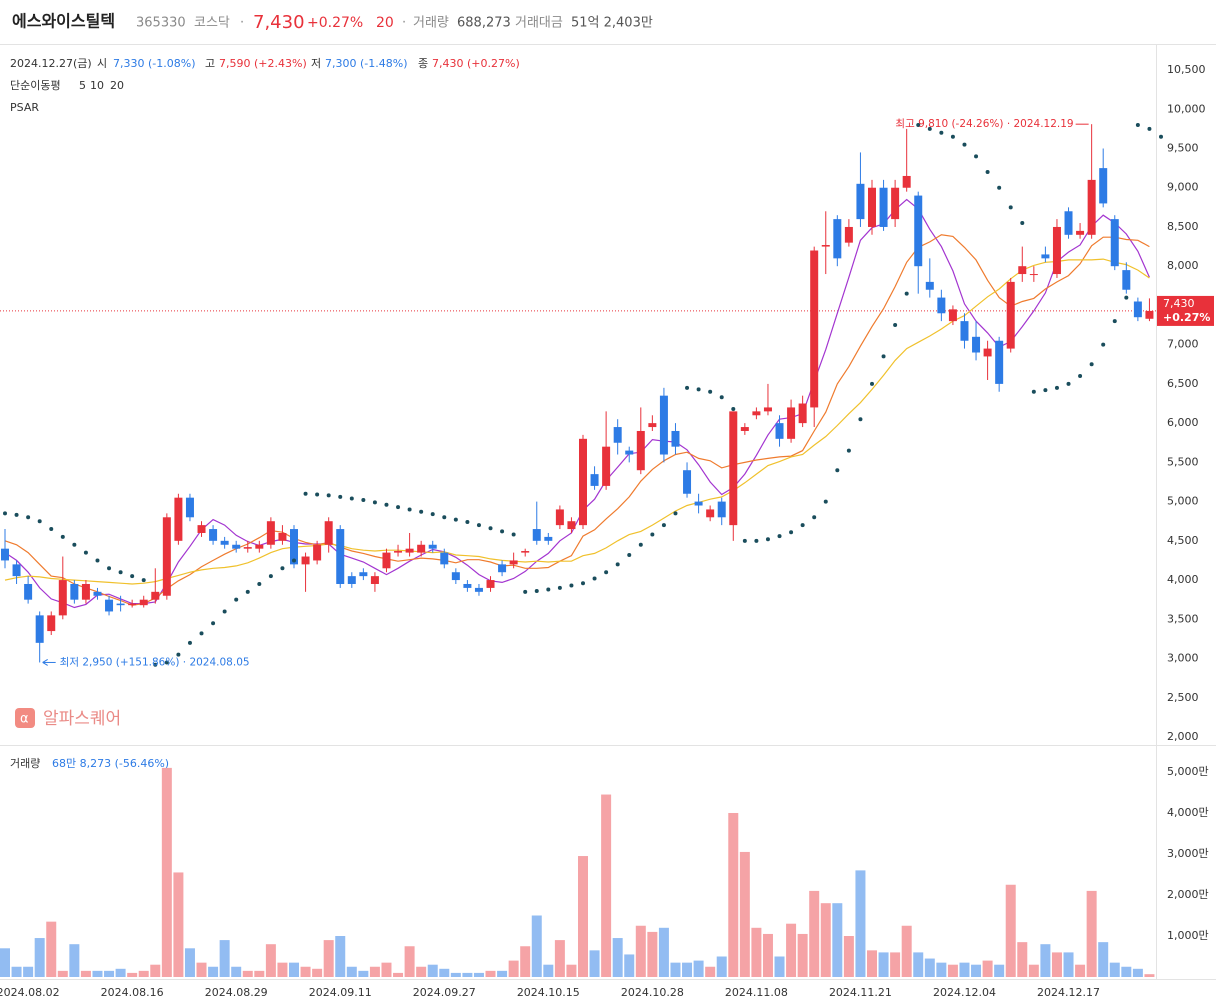 The width and height of the screenshot is (1216, 1007). Describe the element at coordinates (1183, 344) in the screenshot. I see `y-tick-label: 7,000` at that location.